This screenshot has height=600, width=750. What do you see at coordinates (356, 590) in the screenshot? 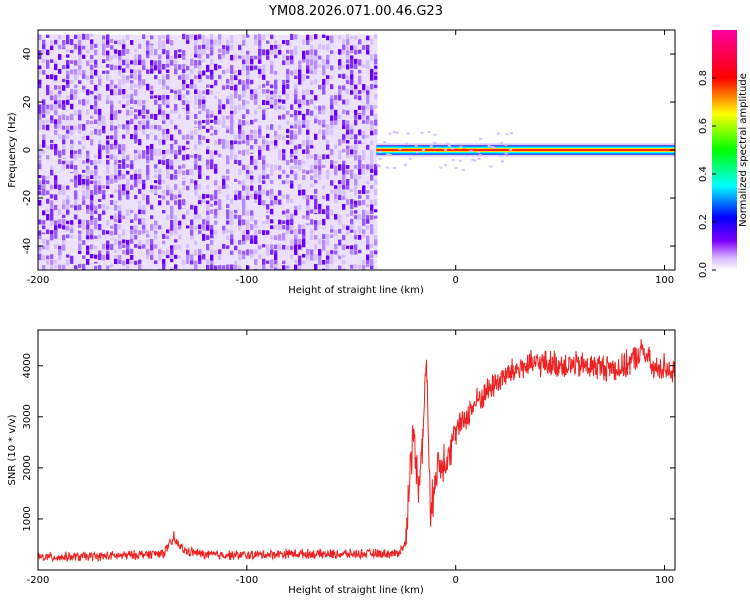
I see `snr-x-label: Height of straight line (km)` at bounding box center [356, 590].